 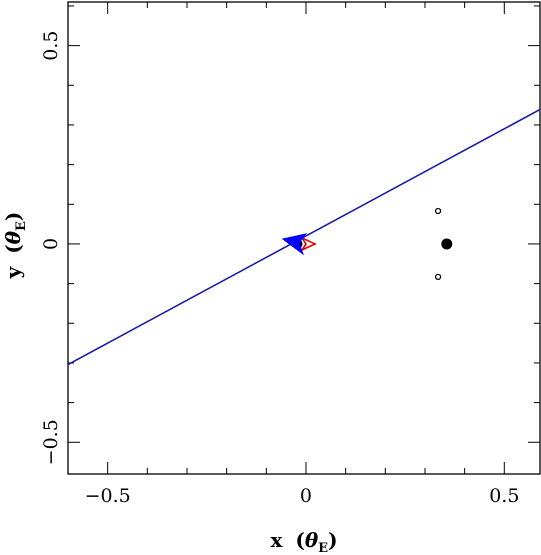 What do you see at coordinates (294, 244) in the screenshot?
I see `source-arrow-blue` at bounding box center [294, 244].